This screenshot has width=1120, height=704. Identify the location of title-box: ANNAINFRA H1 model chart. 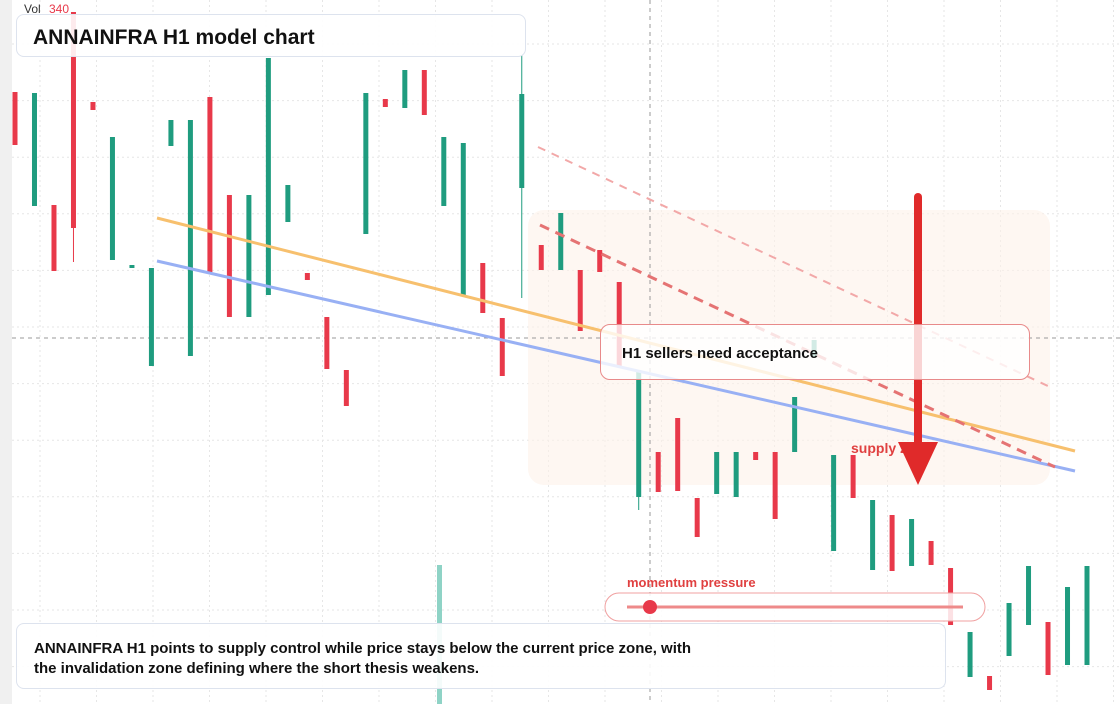
(271, 35).